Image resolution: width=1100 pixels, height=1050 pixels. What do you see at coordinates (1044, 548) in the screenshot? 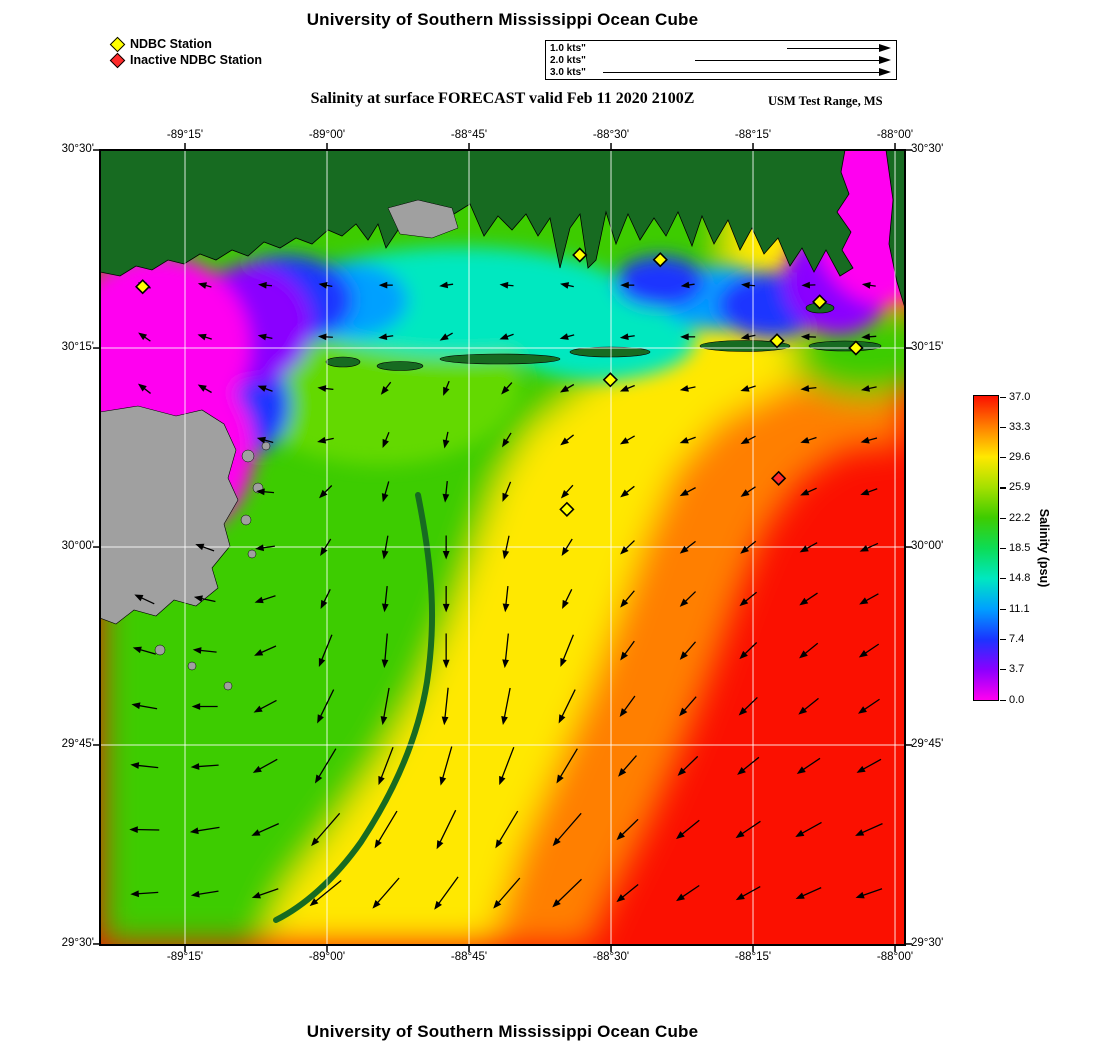
I see `colorbar-title: Salinity (psu)` at bounding box center [1044, 548].